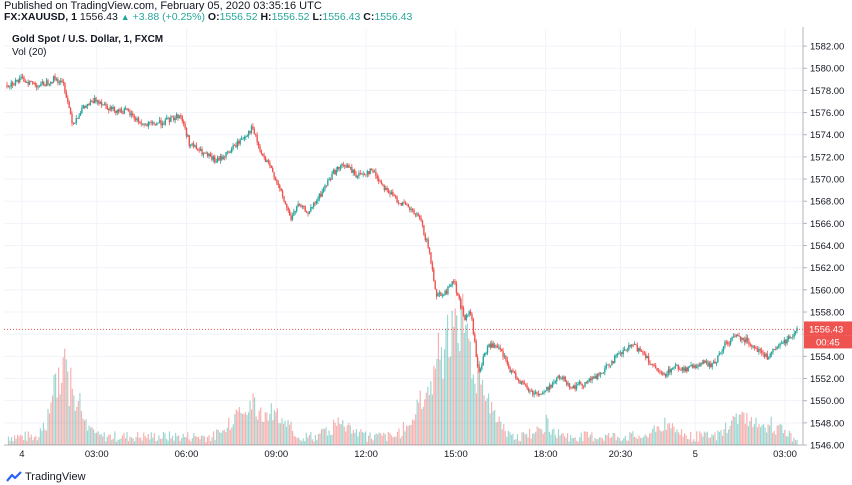 Image resolution: width=852 pixels, height=485 pixels. I want to click on price-change: +3.88 (+0.25%), so click(168, 17).